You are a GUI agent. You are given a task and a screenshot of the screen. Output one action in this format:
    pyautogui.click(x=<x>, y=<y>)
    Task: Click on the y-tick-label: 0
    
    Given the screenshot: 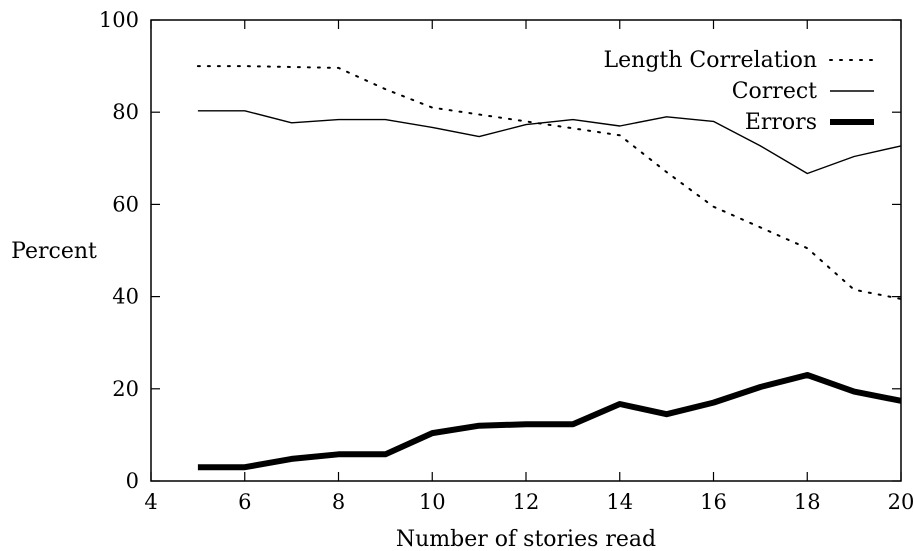 What is the action you would take?
    pyautogui.click(x=132, y=481)
    